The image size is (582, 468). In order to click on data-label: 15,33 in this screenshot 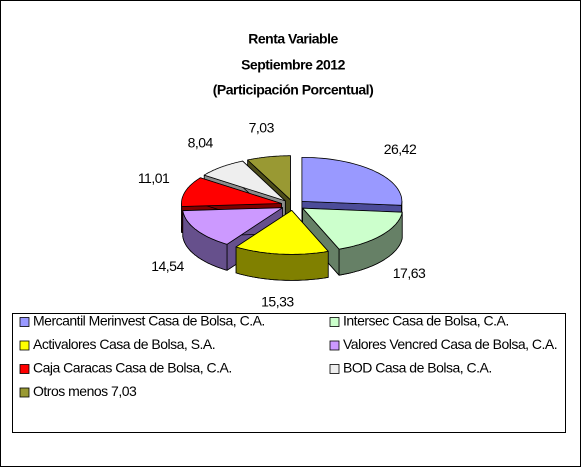, I will do `click(277, 301)`.